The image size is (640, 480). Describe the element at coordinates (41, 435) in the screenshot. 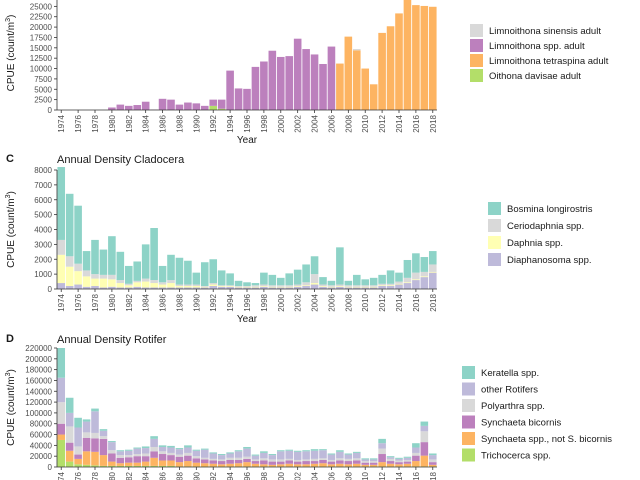

I see `y-tick-label: 60000` at that location.